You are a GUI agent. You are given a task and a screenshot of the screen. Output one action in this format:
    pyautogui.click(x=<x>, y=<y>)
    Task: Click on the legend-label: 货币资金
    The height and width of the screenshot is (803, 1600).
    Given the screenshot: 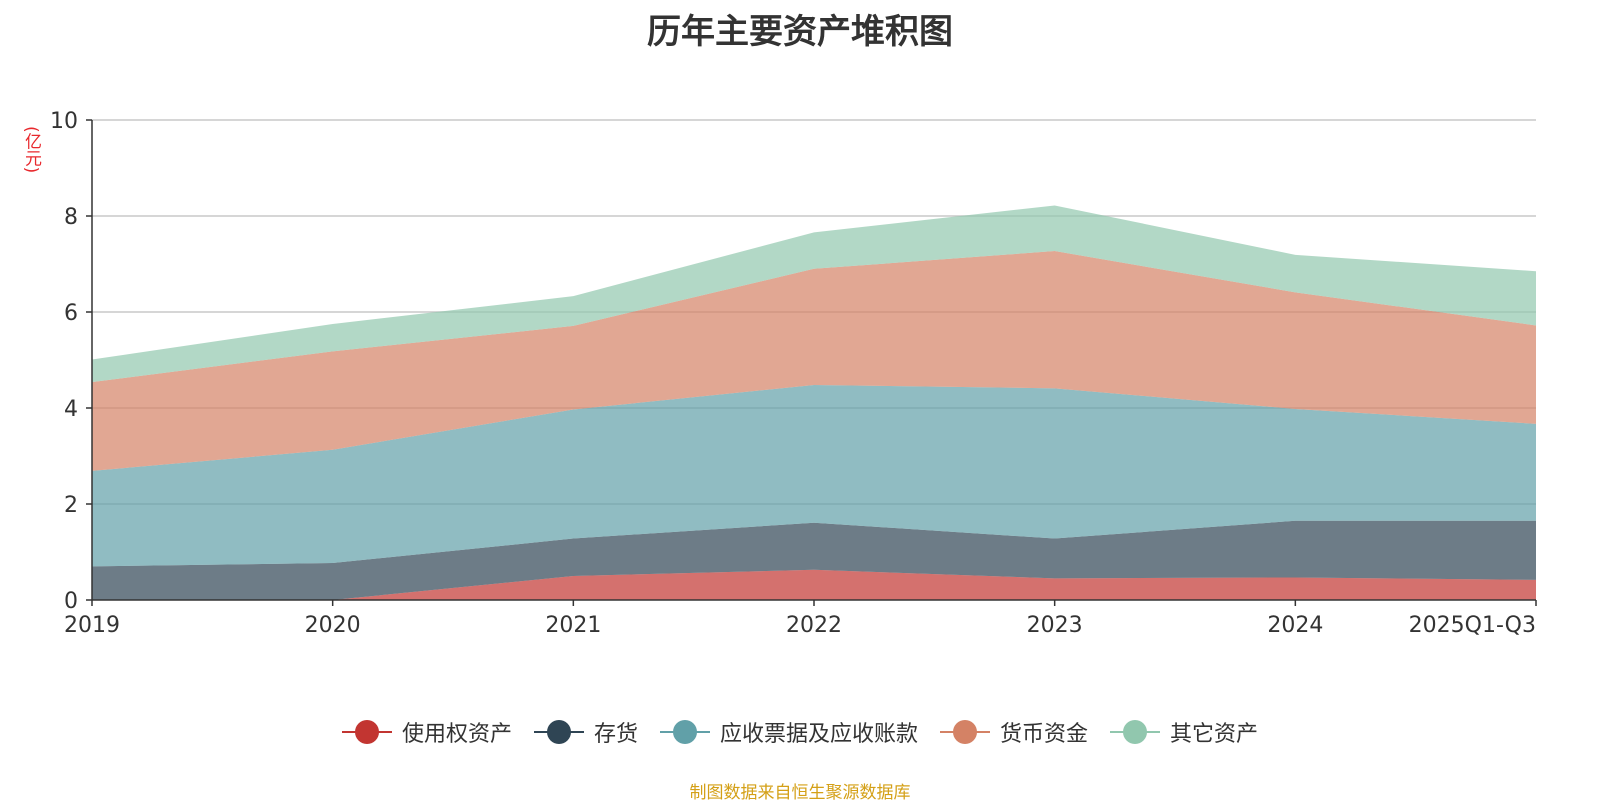 What is the action you would take?
    pyautogui.click(x=1044, y=734)
    